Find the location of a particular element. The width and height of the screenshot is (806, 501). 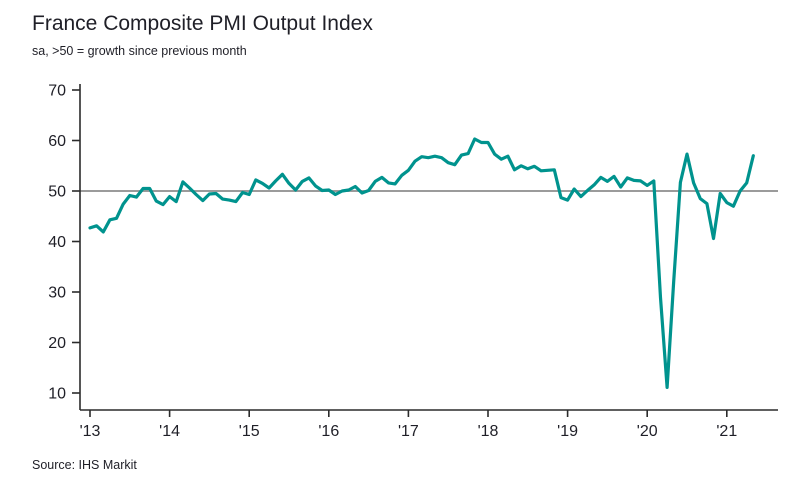

x-tick-label: '14 is located at coordinates (169, 431).